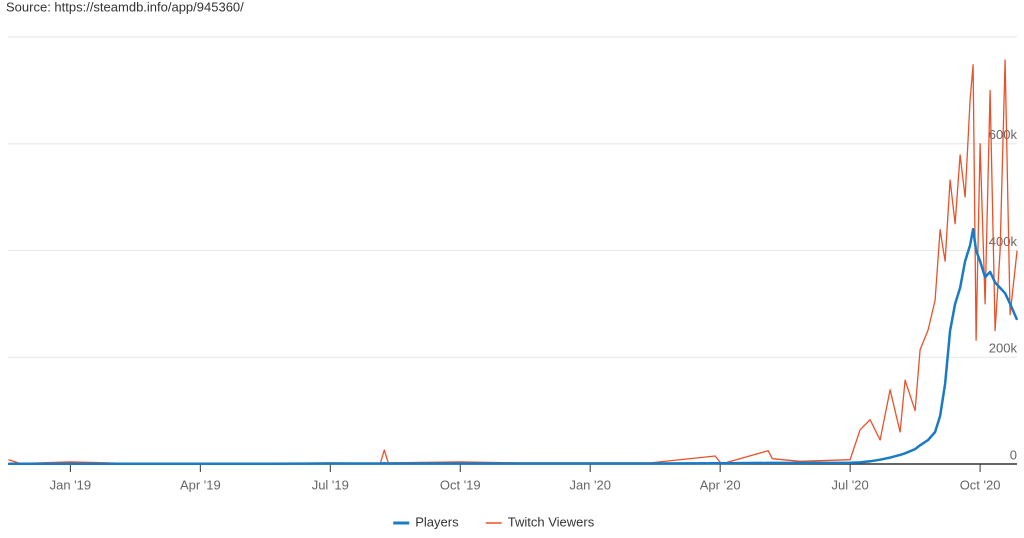 Image resolution: width=1024 pixels, height=538 pixels. What do you see at coordinates (125, 7) in the screenshot?
I see `source: Source: https://steamdb.info/app/945360/` at bounding box center [125, 7].